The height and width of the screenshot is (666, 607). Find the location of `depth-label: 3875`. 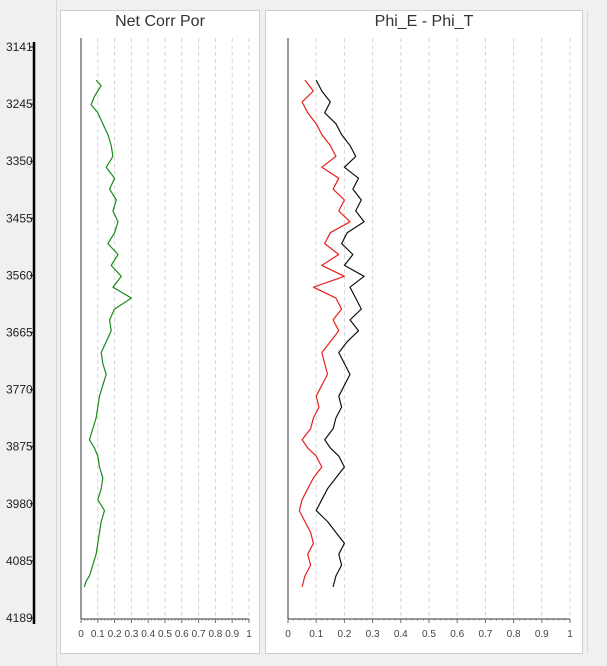

depth-label: 3875 is located at coordinates (19, 447).